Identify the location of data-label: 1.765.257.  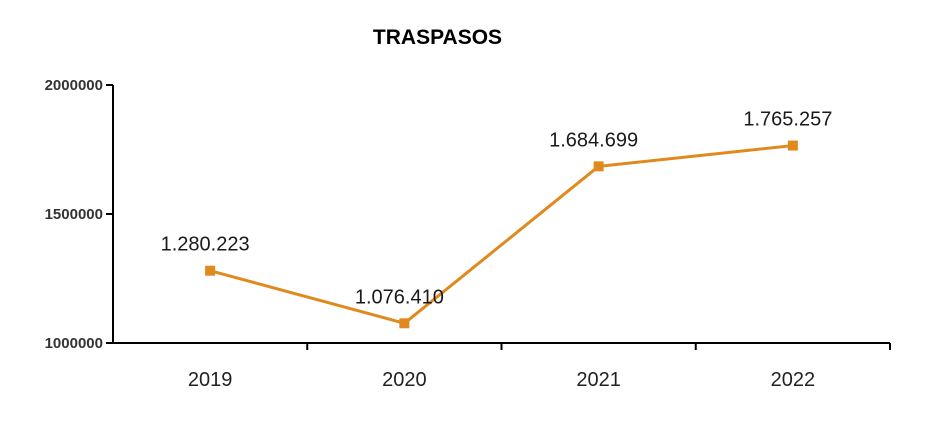
(787, 120).